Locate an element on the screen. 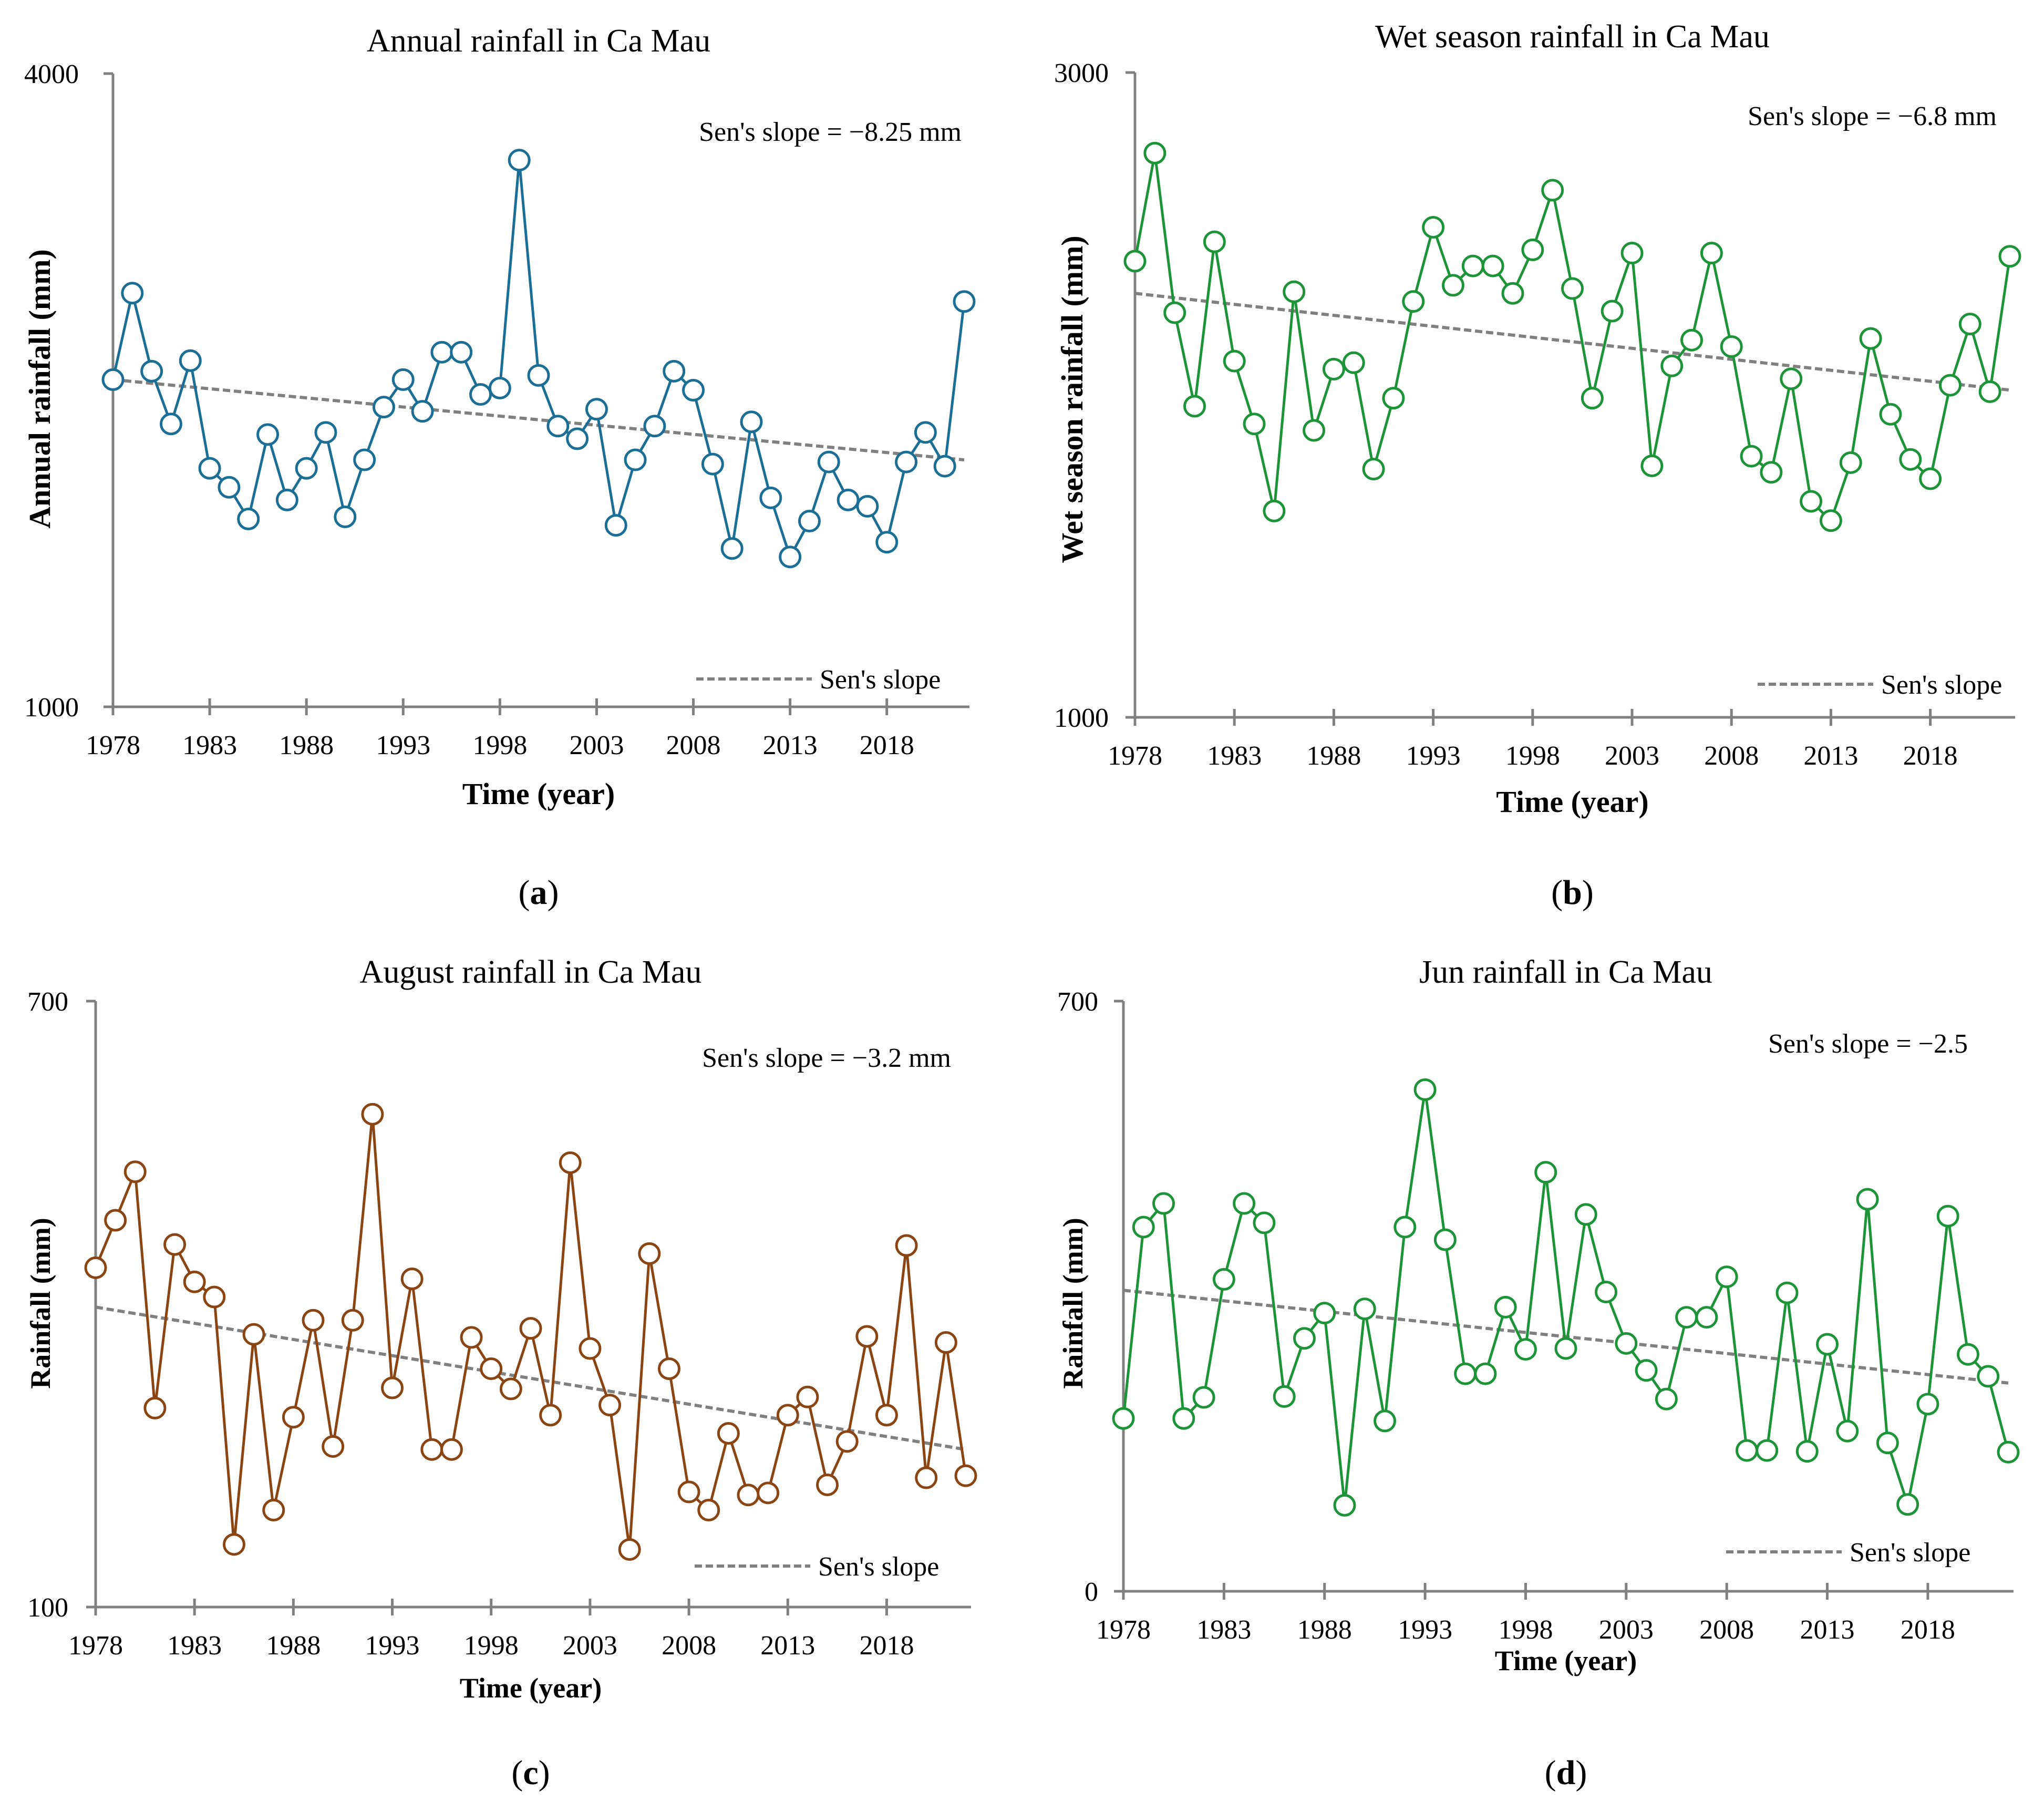 This screenshot has height=1812, width=2044. sens-slope-trend-line is located at coordinates (531, 1378).